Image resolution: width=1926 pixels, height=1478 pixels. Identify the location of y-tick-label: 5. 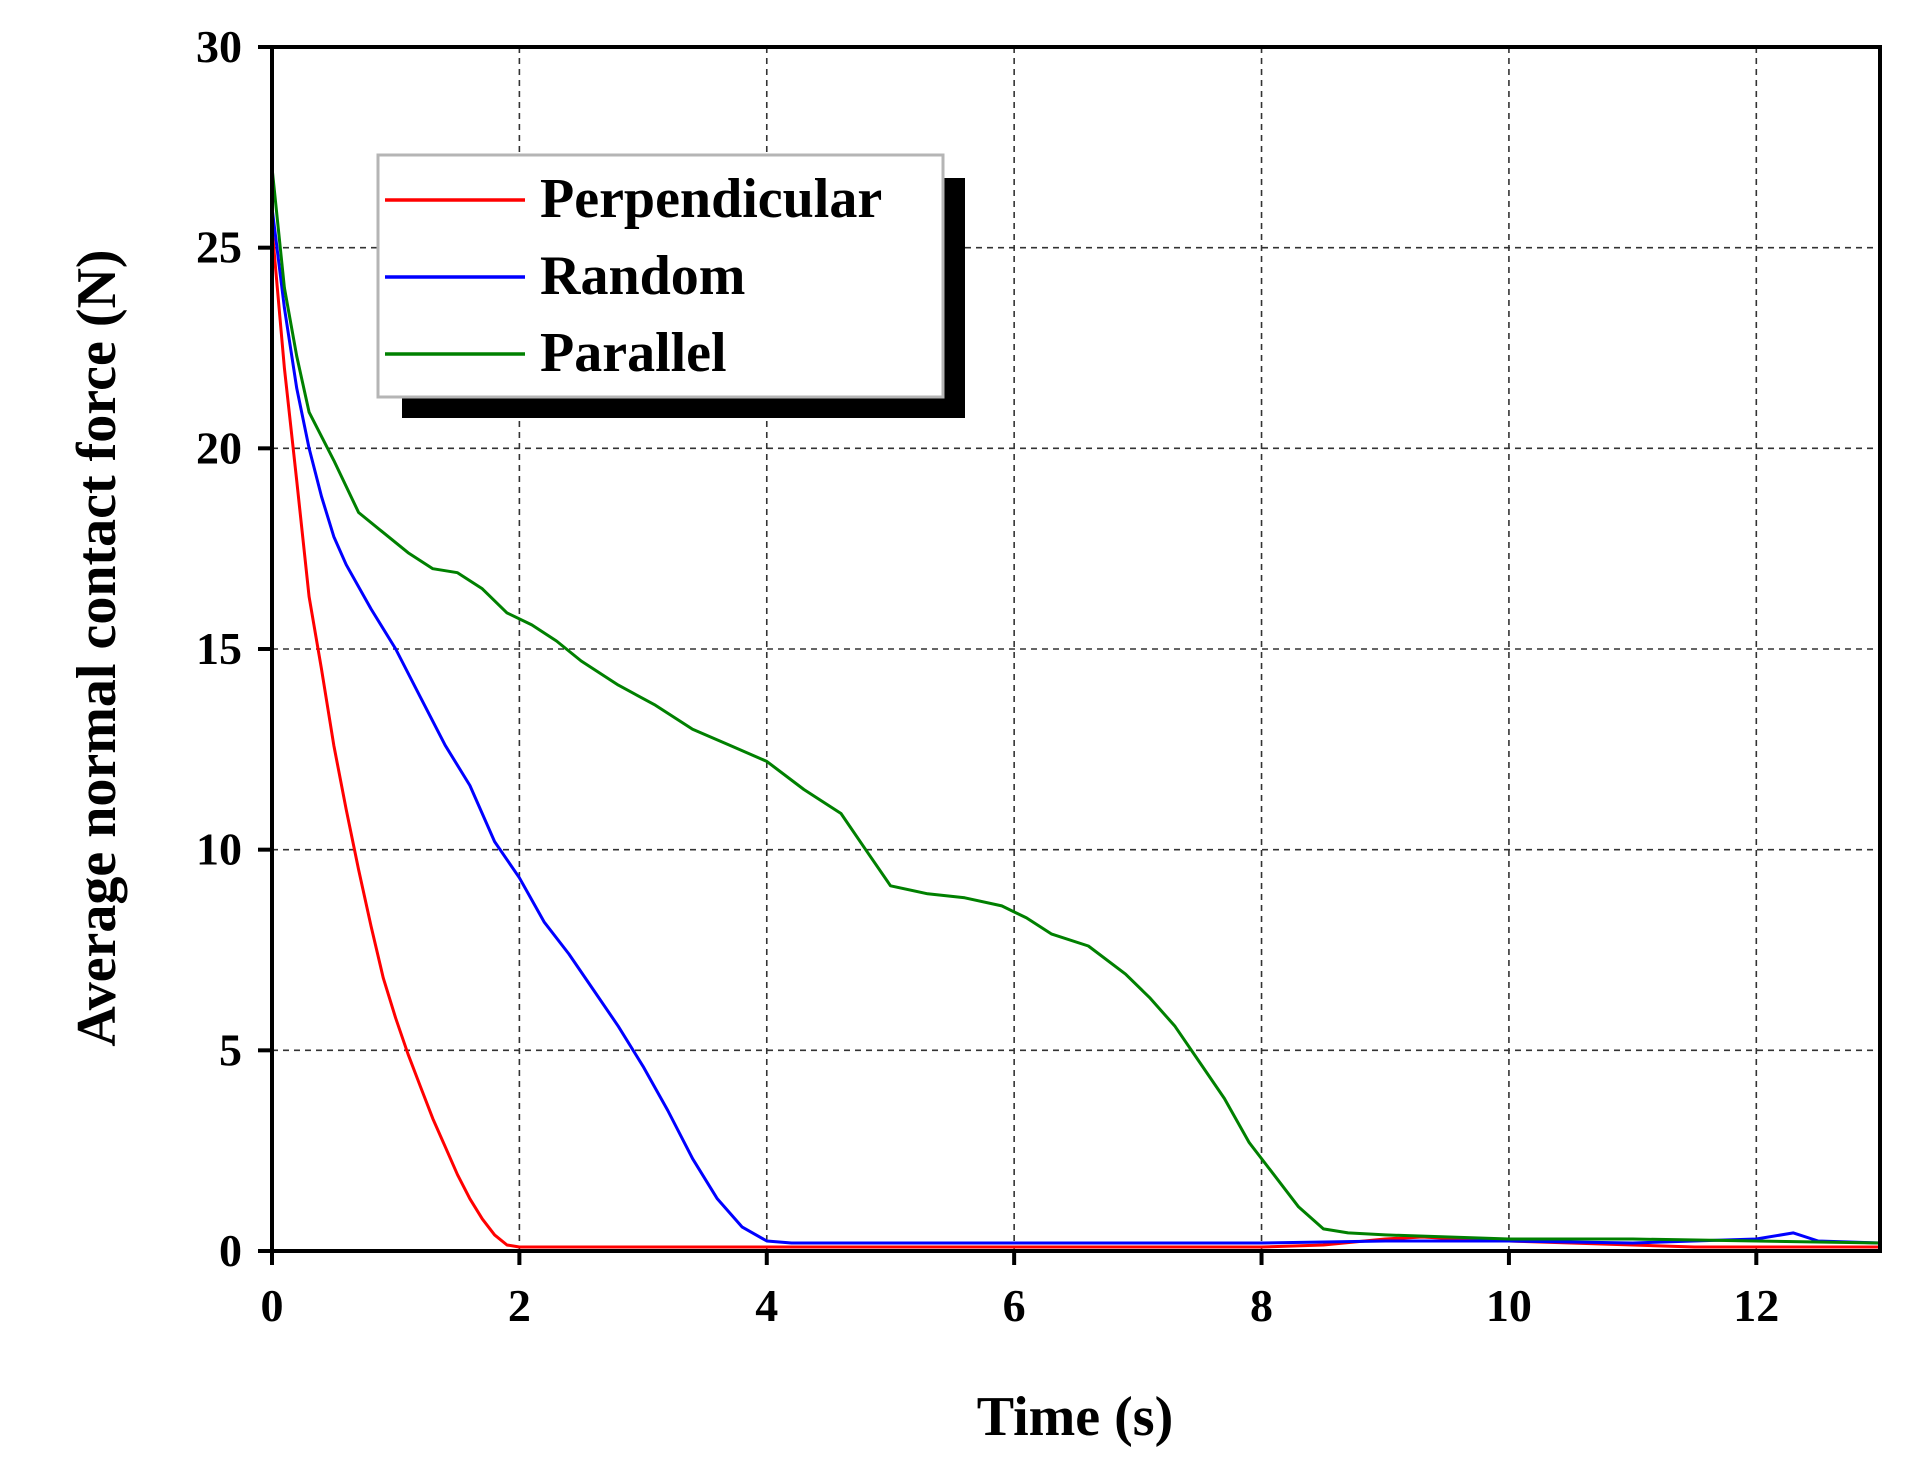
(230, 1049).